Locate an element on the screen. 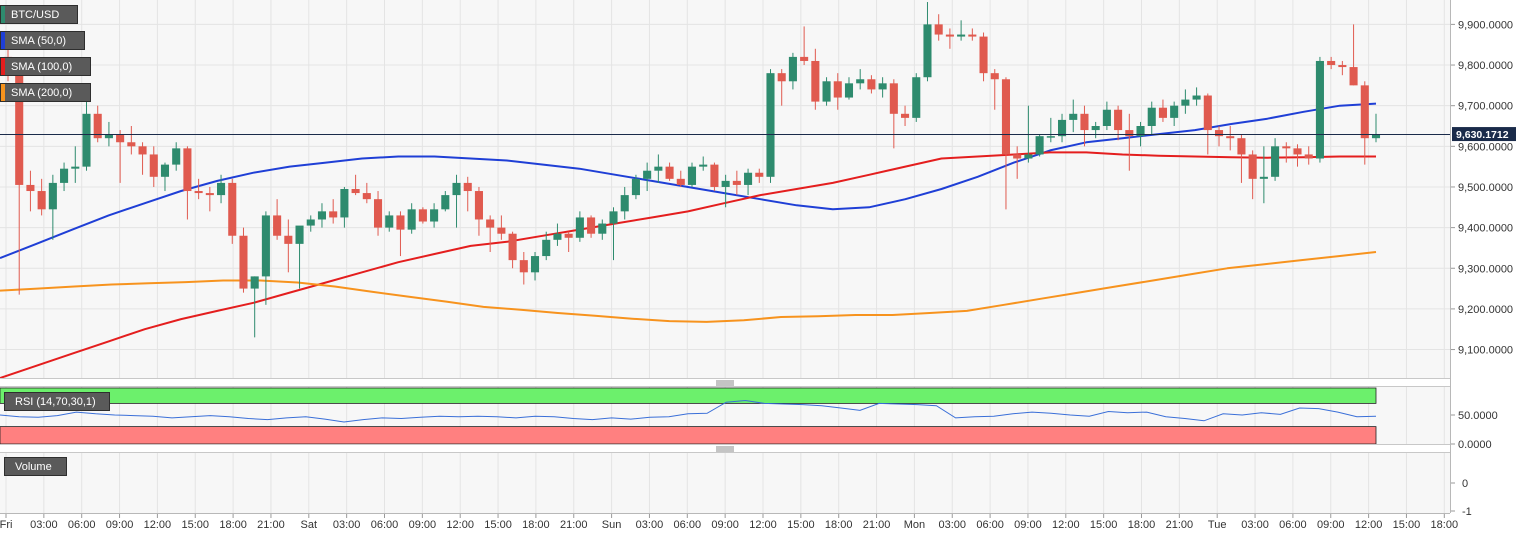 This screenshot has height=540, width=1536. last-price-badge: 9,630.1712 is located at coordinates (1484, 134).